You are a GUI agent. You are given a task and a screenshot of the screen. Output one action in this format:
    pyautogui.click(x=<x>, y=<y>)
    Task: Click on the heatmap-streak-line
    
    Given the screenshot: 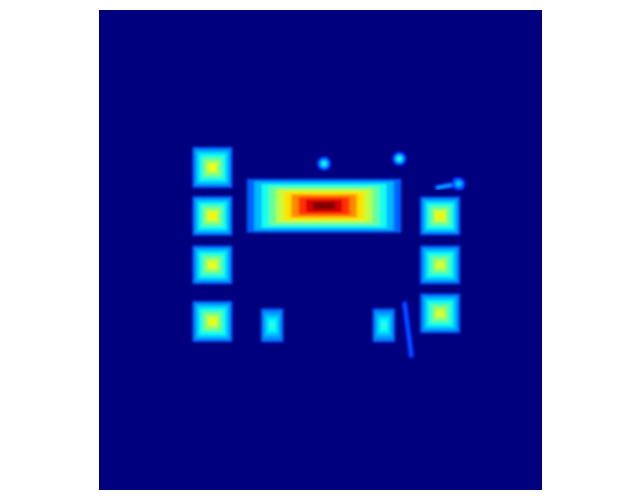 What is the action you would take?
    pyautogui.click(x=408, y=329)
    